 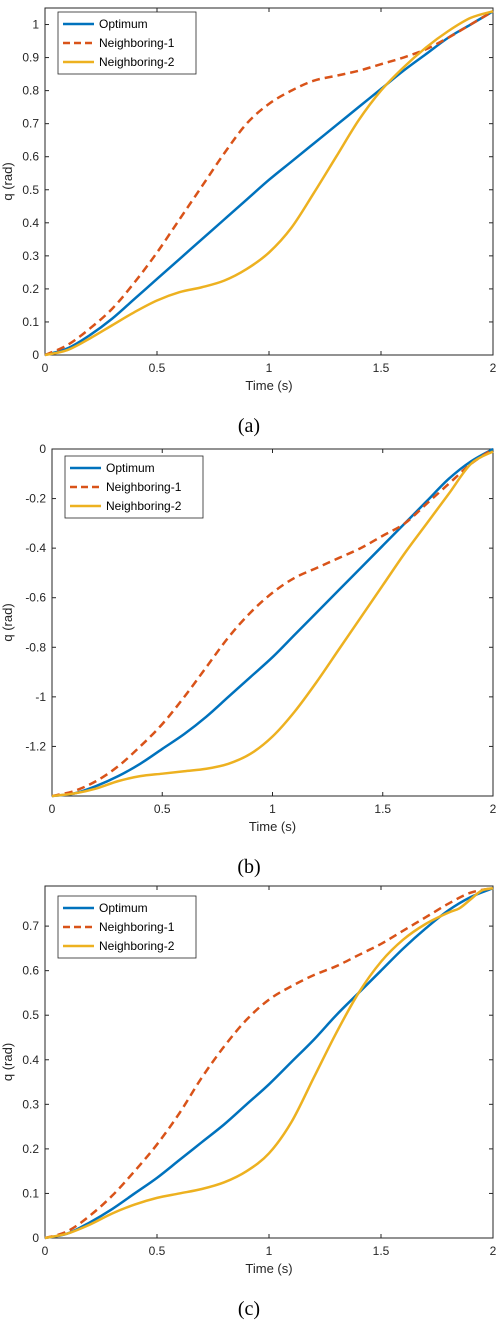 What do you see at coordinates (249, 1309) in the screenshot?
I see `panel-caption: (c)` at bounding box center [249, 1309].